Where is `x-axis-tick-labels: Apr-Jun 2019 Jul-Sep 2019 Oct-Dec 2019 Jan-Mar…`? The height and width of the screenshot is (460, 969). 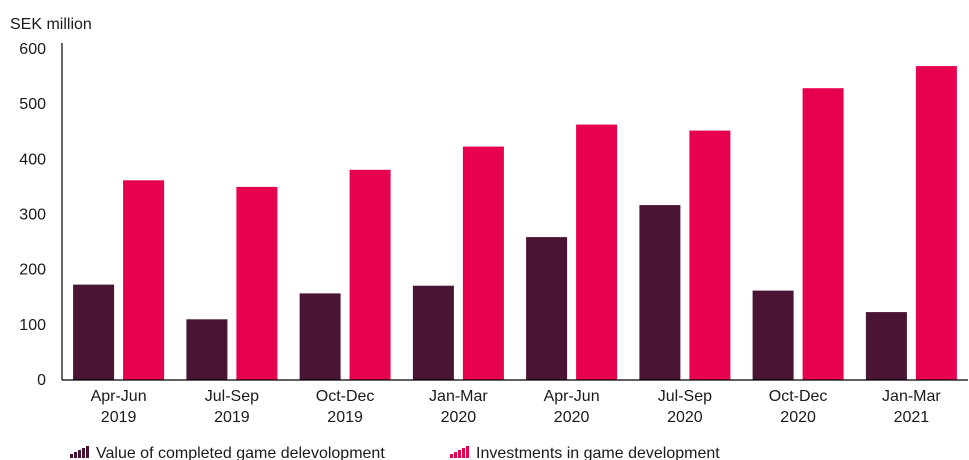 x-axis-tick-labels: Apr-Jun 2019 Jul-Sep 2019 Oct-Dec 2019 Jan-Mar… is located at coordinates (516, 407).